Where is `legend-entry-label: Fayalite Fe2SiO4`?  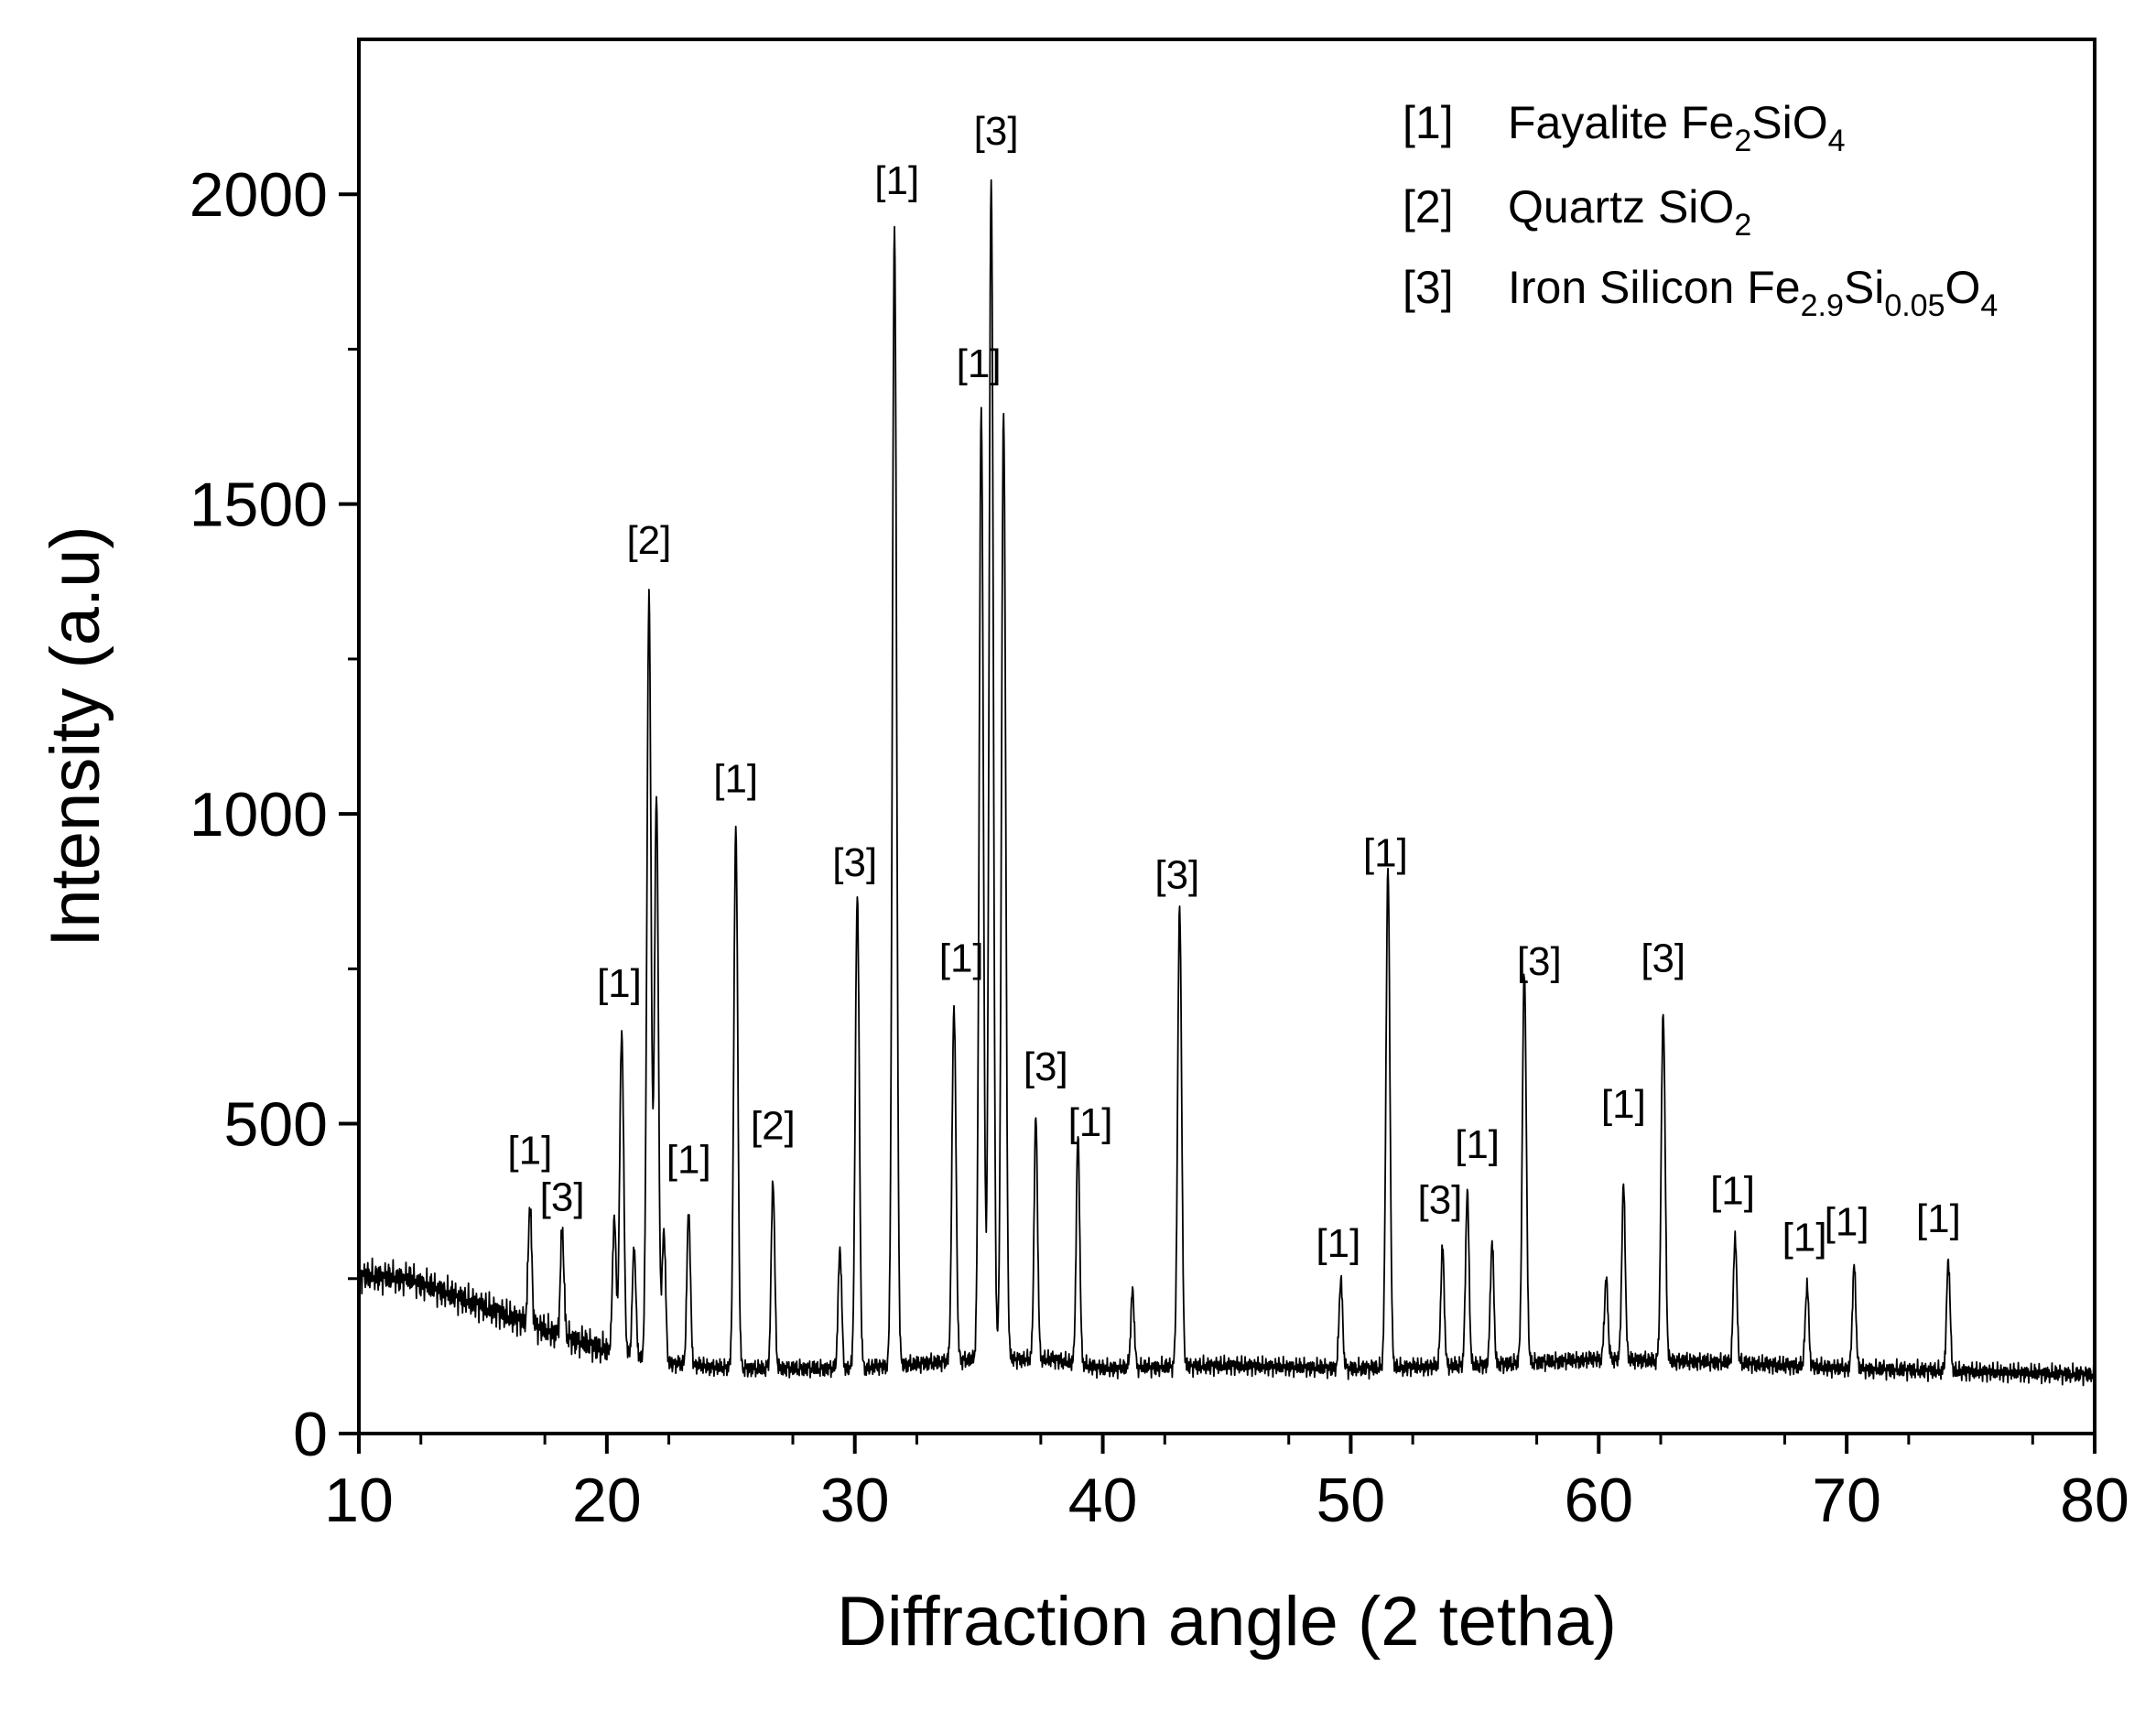 legend-entry-label: Fayalite Fe2SiO4 is located at coordinates (1677, 127).